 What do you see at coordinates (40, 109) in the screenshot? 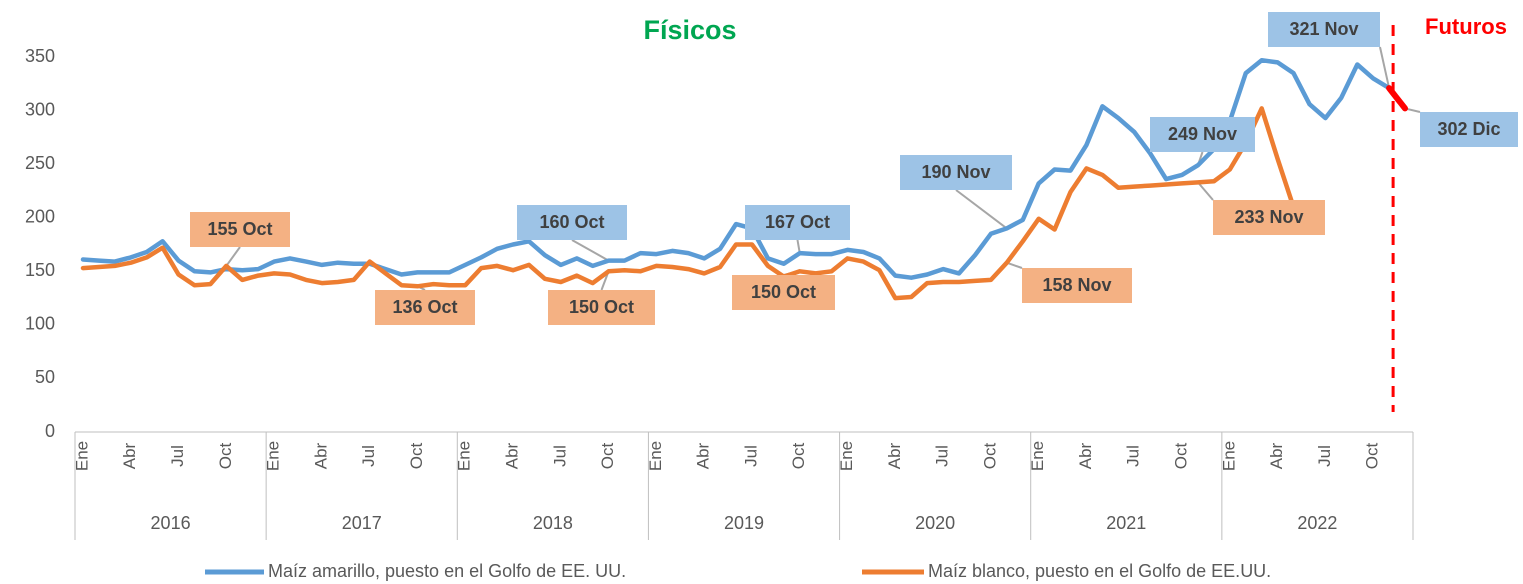
I see `y-tick-label: 300` at bounding box center [40, 109].